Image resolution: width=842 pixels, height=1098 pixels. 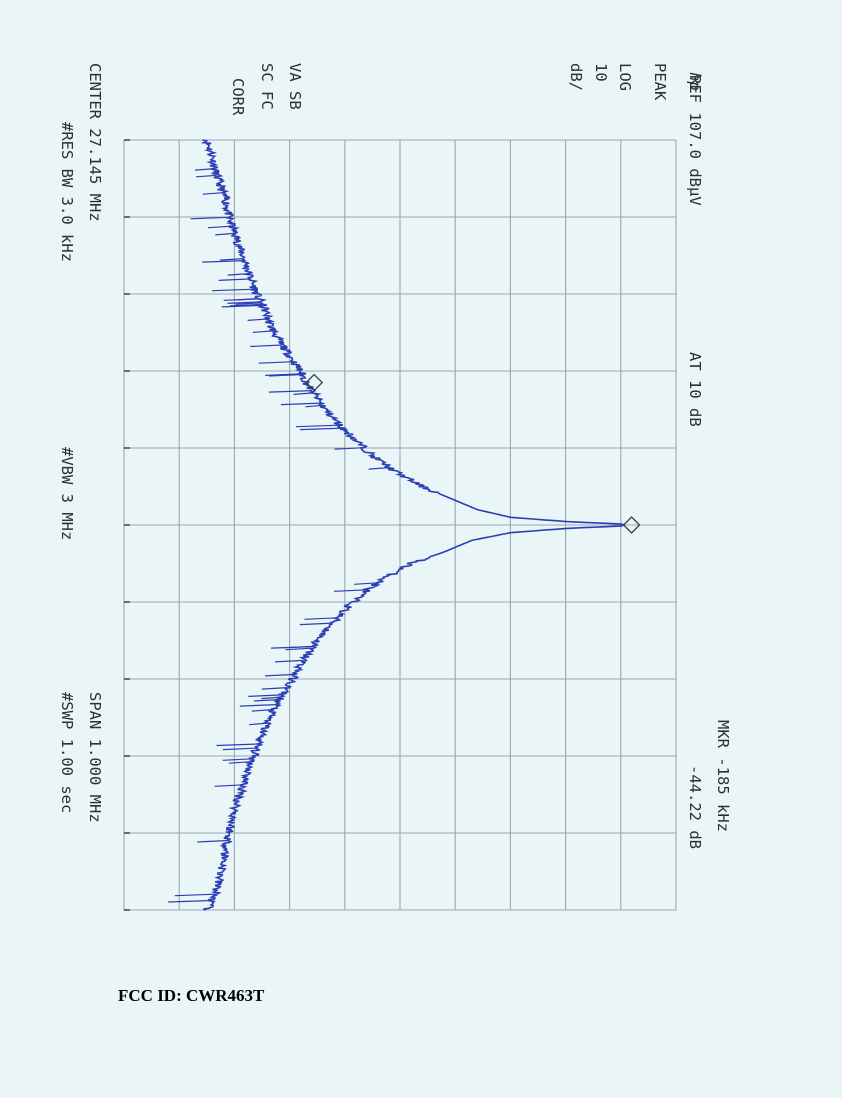 I want to click on span-label: SPAN 1.000 MHz, so click(x=95, y=757).